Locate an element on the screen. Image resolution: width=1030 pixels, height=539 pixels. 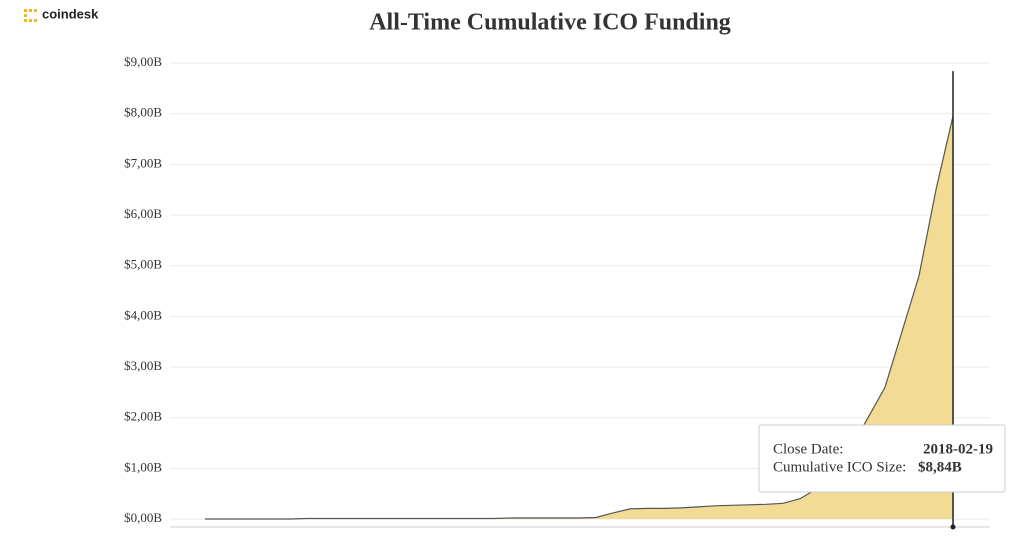
logo-icon is located at coordinates (30, 15).